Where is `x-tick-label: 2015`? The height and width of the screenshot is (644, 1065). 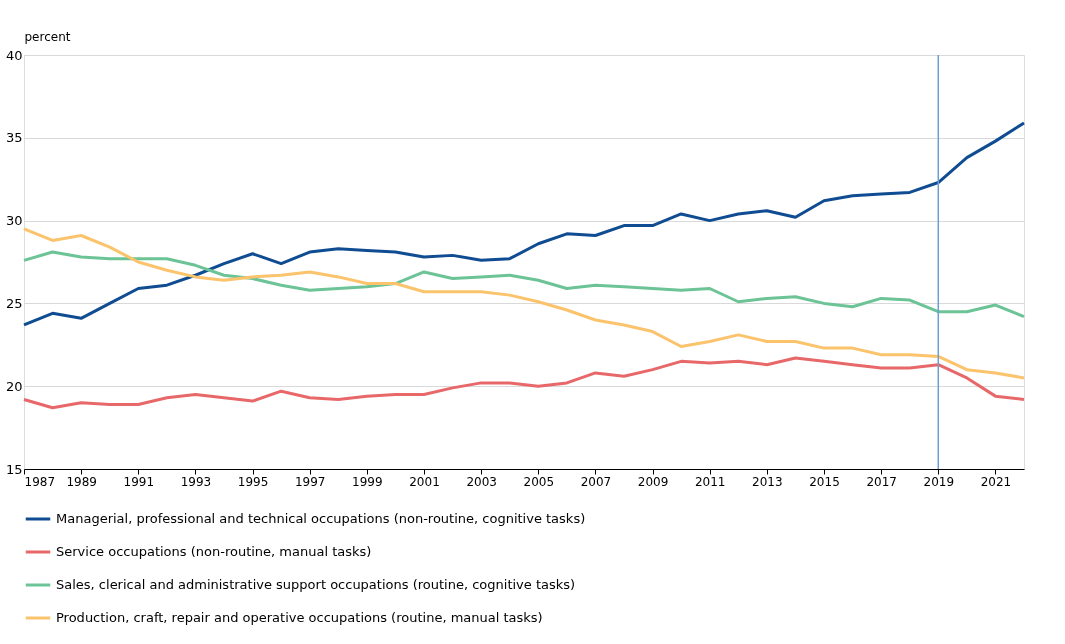 x-tick-label: 2015 is located at coordinates (824, 481).